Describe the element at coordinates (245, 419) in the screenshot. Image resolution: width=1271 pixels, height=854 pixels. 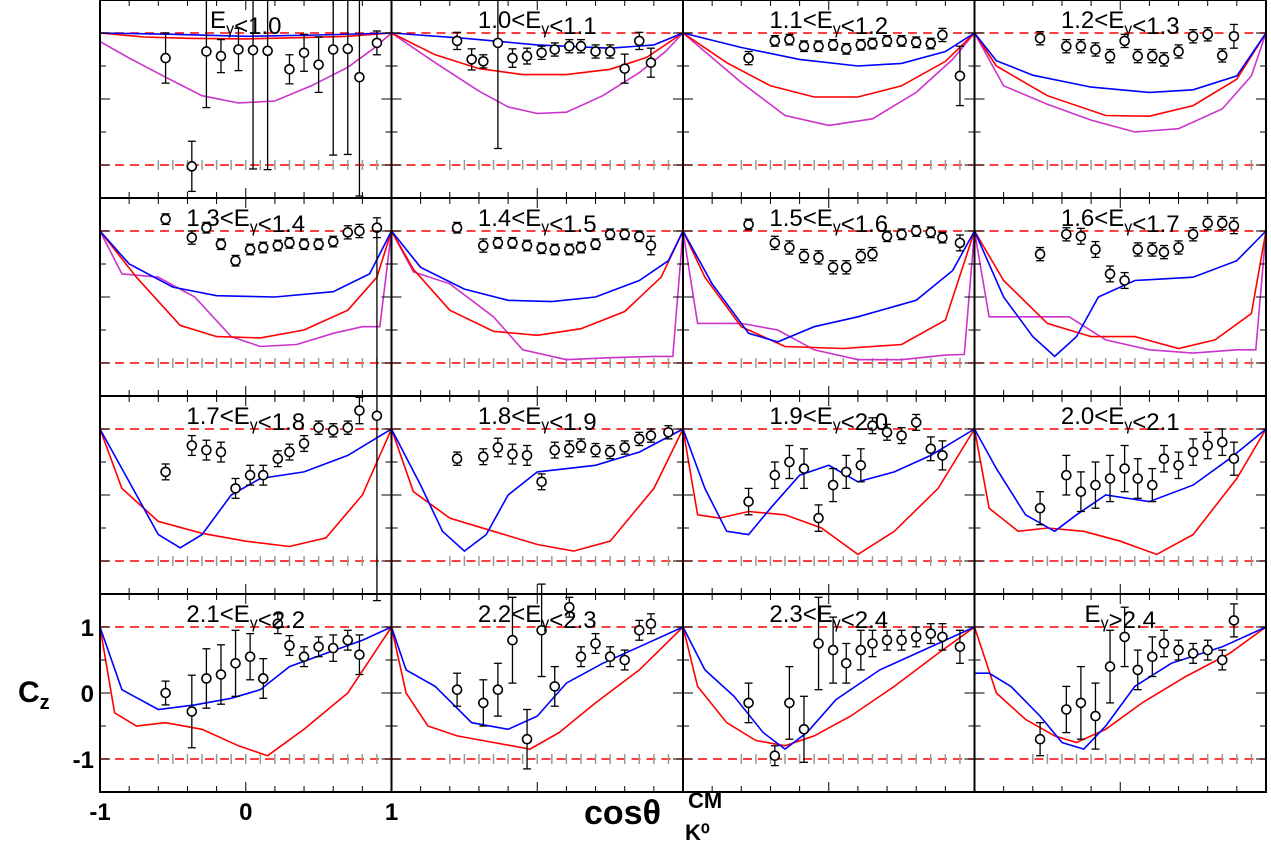
I see `panel-label: 1.7<Eγ<1.8` at that location.